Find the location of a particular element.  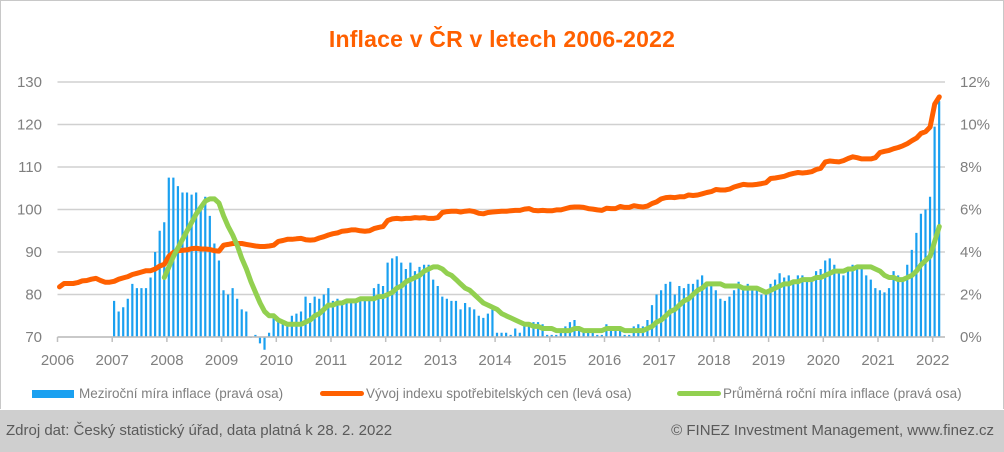

x-axis-tick-label: 2016 is located at coordinates (604, 360).